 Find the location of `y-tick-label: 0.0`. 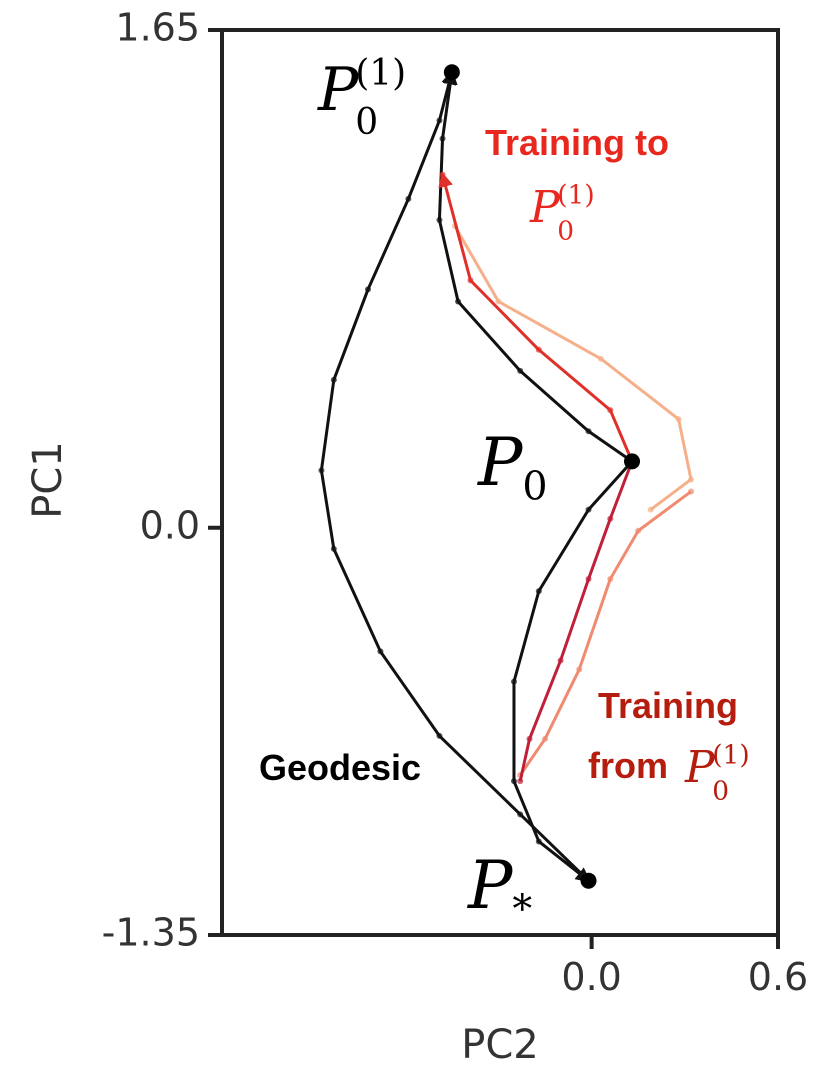

y-tick-label: 0.0 is located at coordinates (170, 525).